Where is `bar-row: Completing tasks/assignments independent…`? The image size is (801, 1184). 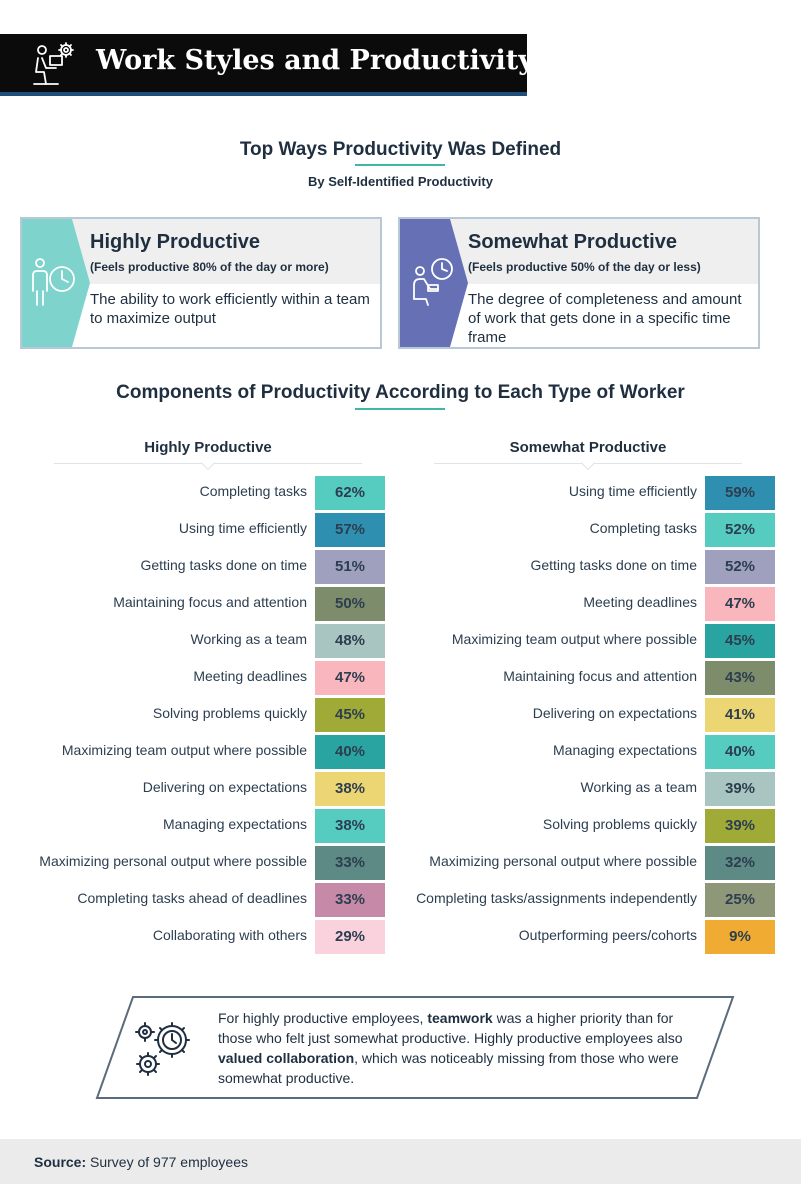 bar-row: Completing tasks/assignments independent… is located at coordinates (575, 900).